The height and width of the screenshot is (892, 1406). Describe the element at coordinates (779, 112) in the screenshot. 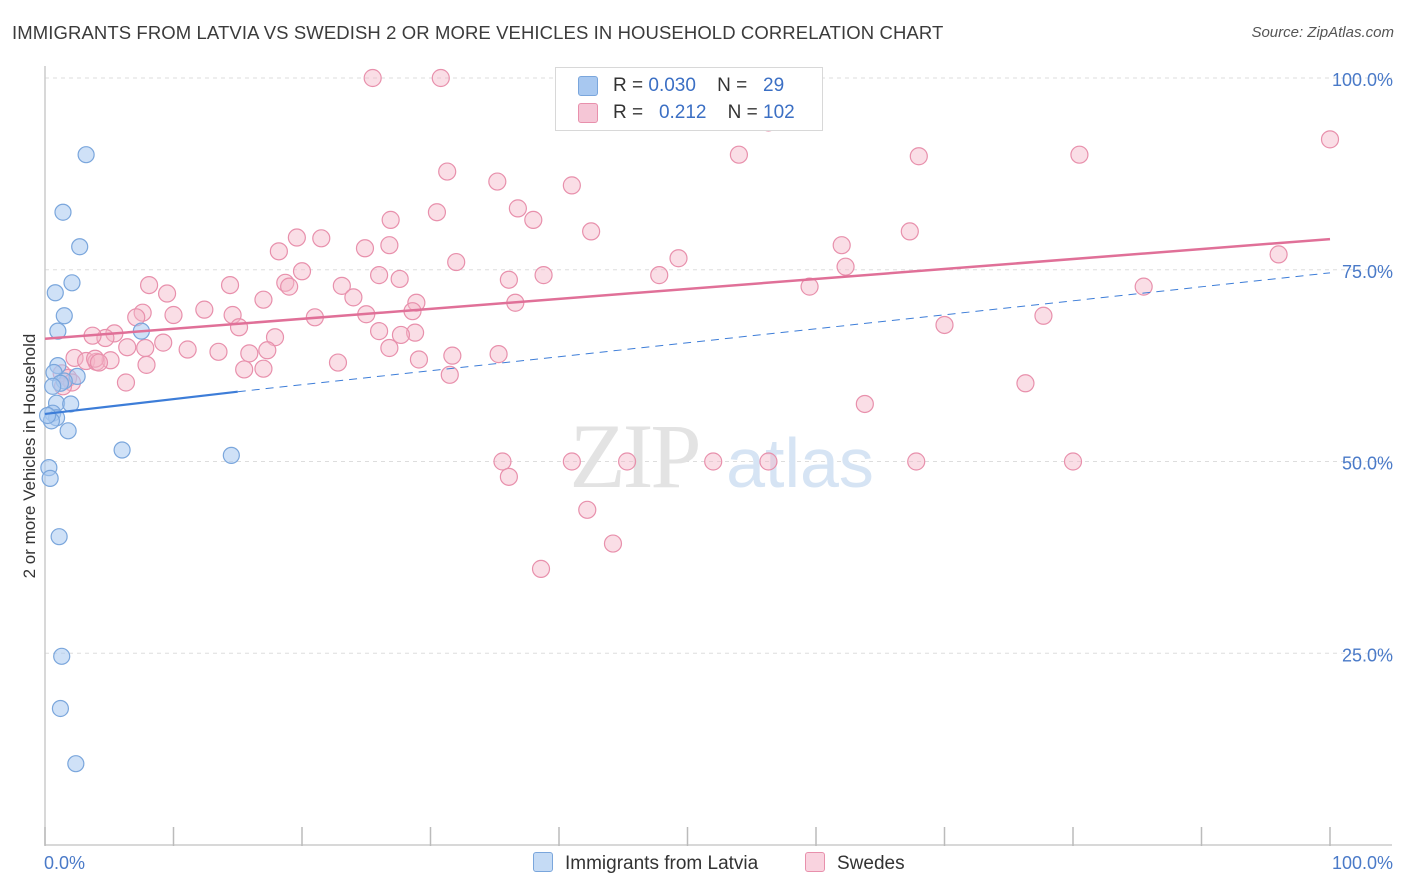

I see `legend-n-value: 102` at that location.